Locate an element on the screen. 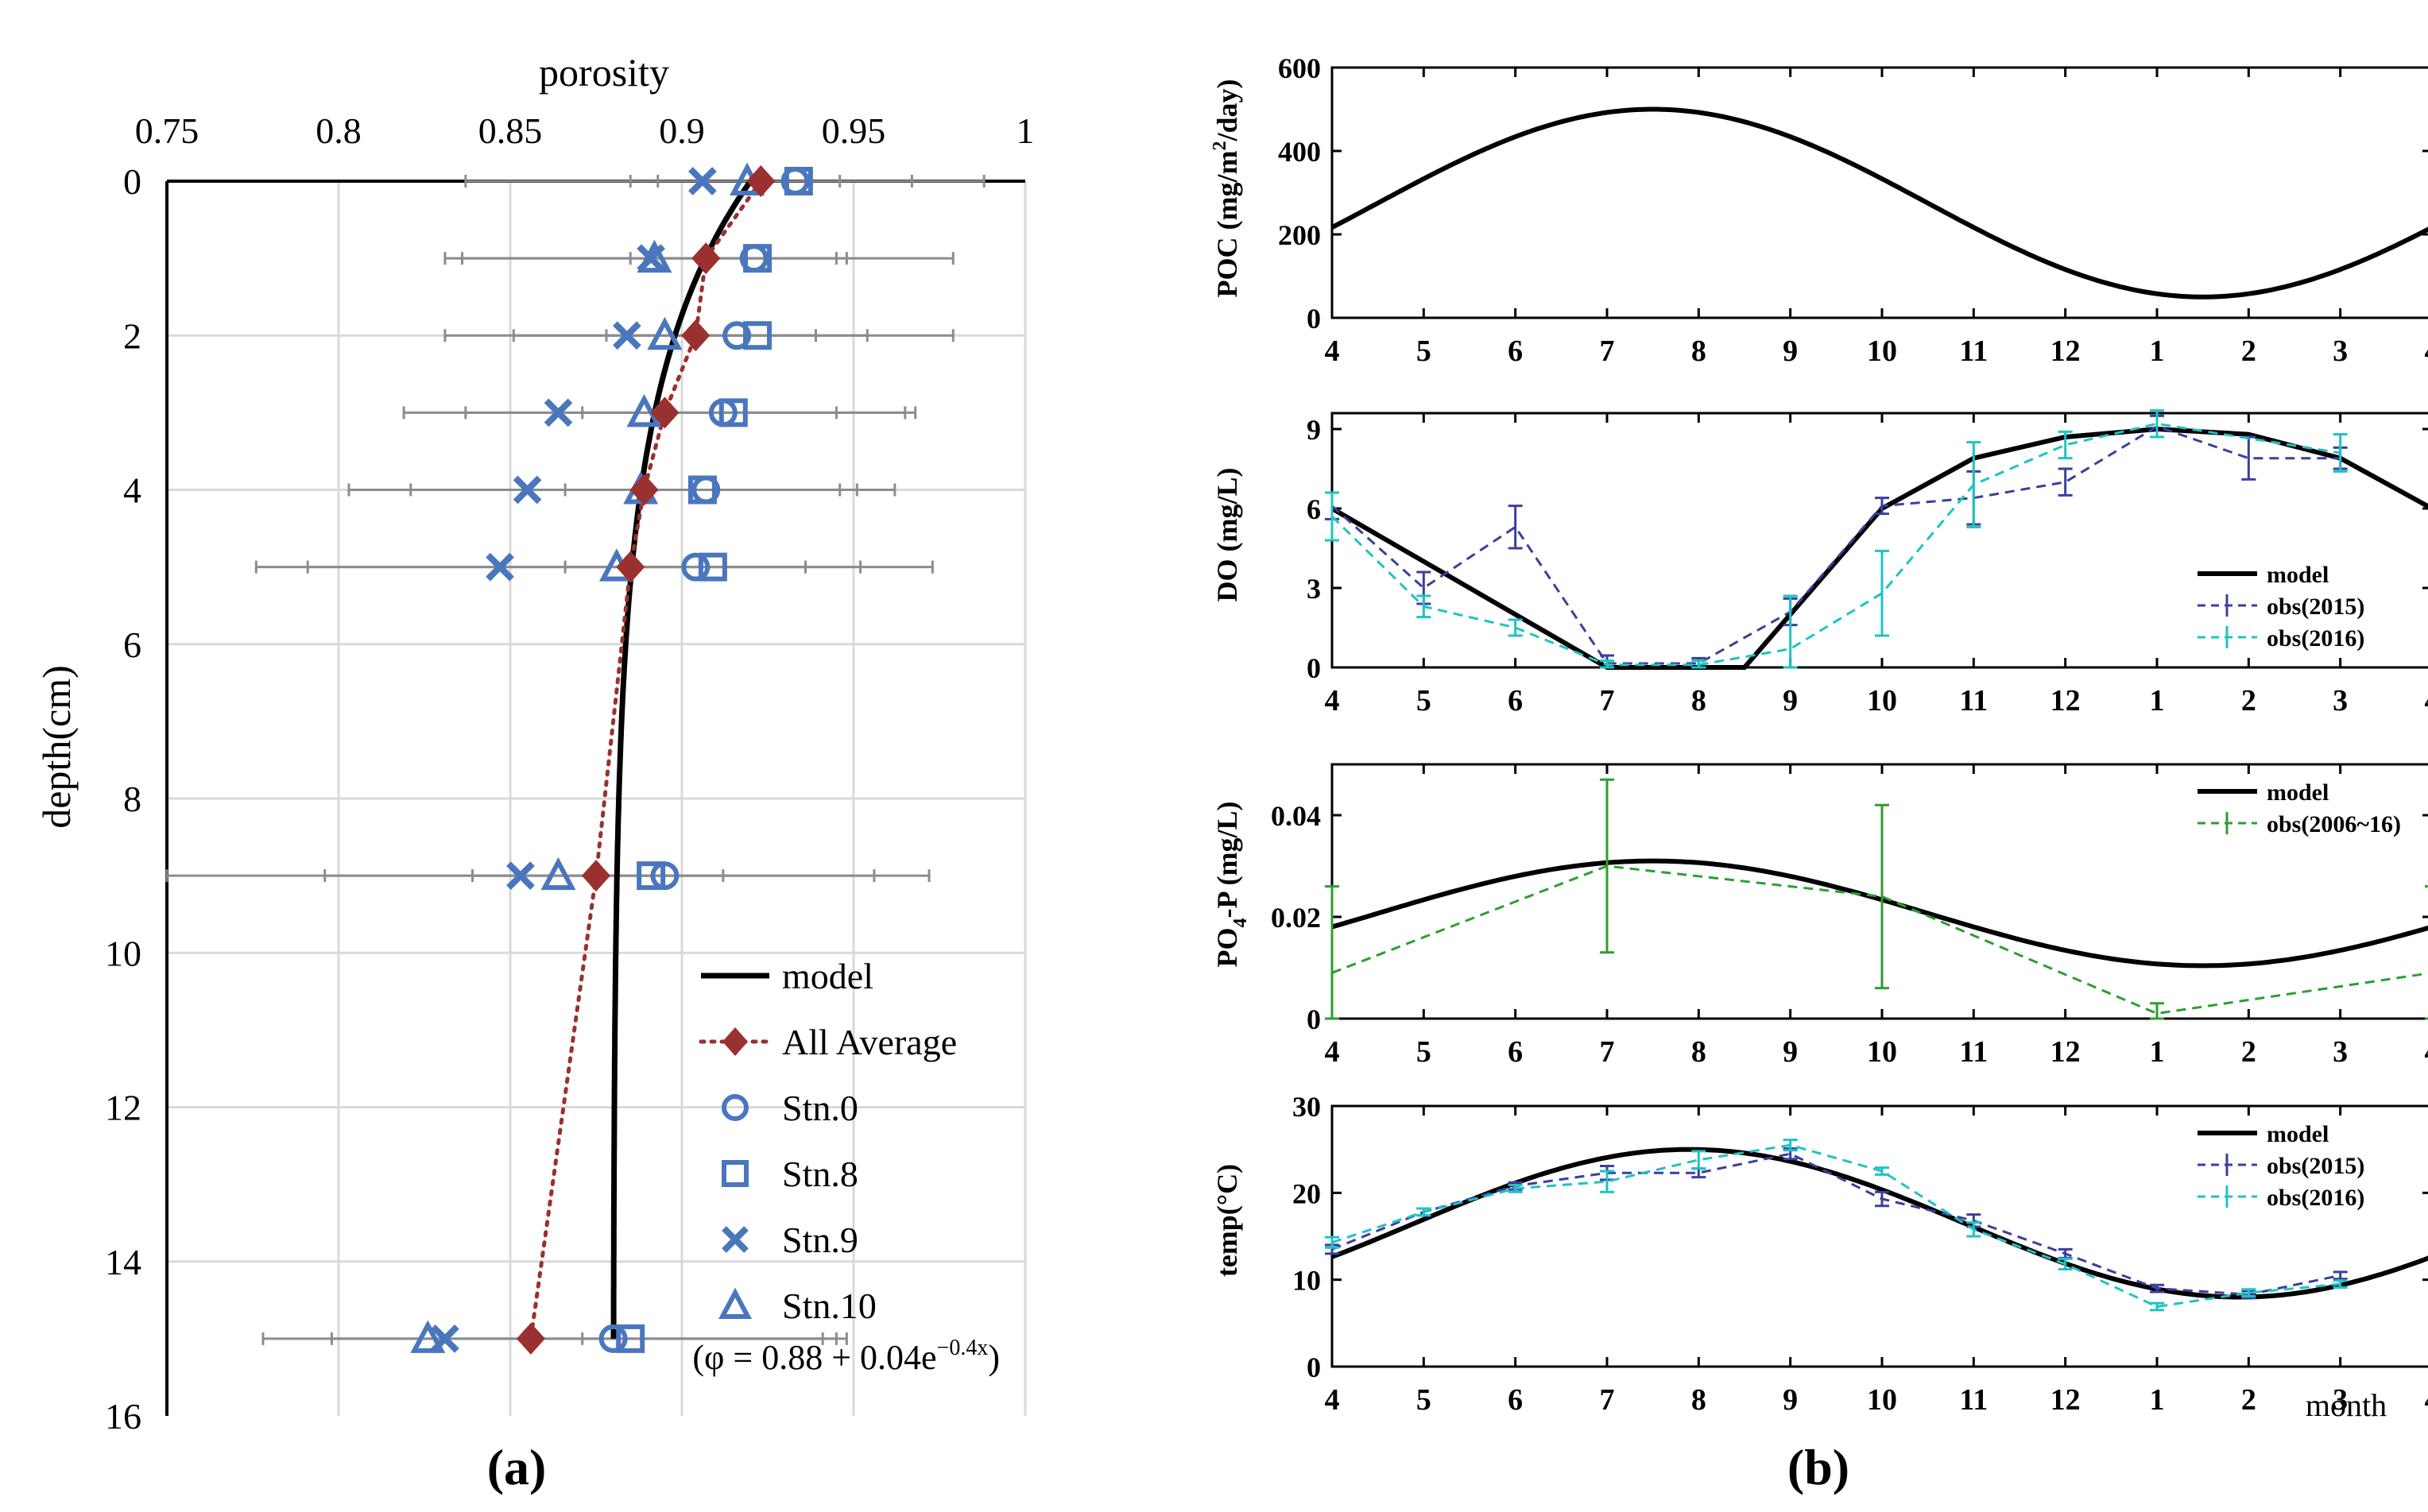 This screenshot has width=2428, height=1512. b-ytick-label-do: 9 is located at coordinates (1314, 430).